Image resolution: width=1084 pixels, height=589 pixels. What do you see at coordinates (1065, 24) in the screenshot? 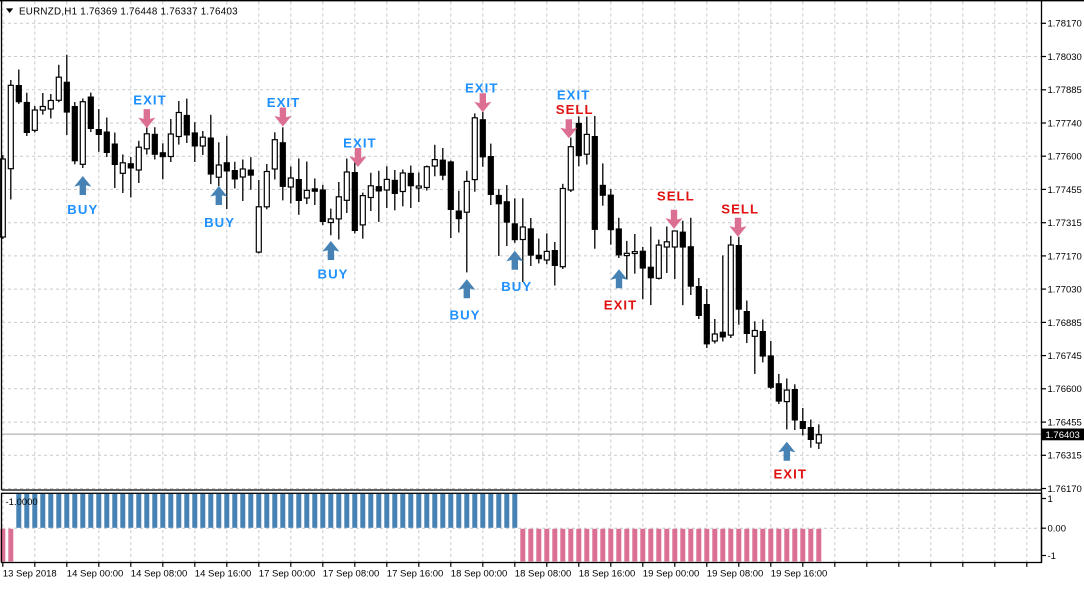
I see `svg-text: 1.78170` at bounding box center [1065, 24].